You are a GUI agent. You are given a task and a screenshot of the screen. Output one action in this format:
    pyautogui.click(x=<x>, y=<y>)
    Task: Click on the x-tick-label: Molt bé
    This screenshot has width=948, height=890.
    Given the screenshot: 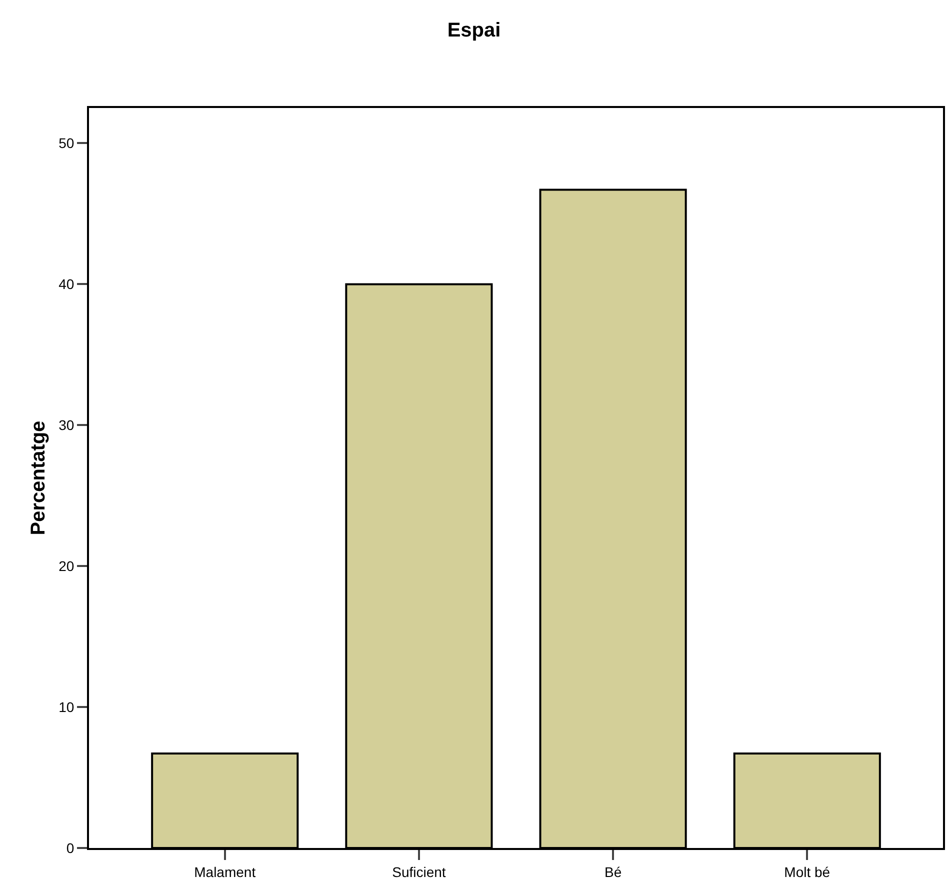 What is the action you would take?
    pyautogui.click(x=807, y=872)
    